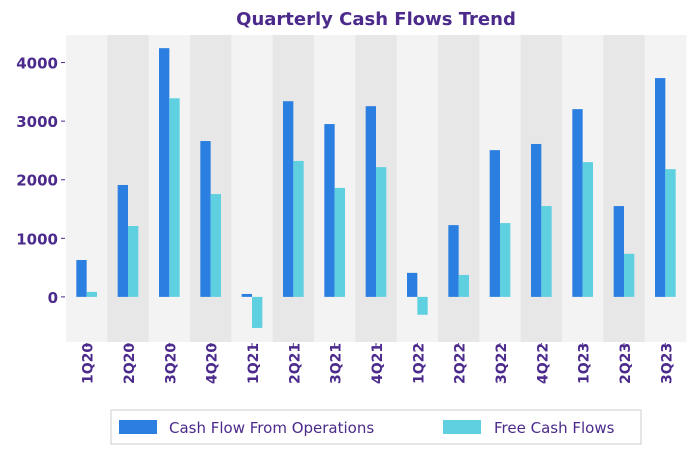 This screenshot has width=695, height=459. What do you see at coordinates (667, 363) in the screenshot?
I see `x-tick-label: 3Q23` at bounding box center [667, 363].